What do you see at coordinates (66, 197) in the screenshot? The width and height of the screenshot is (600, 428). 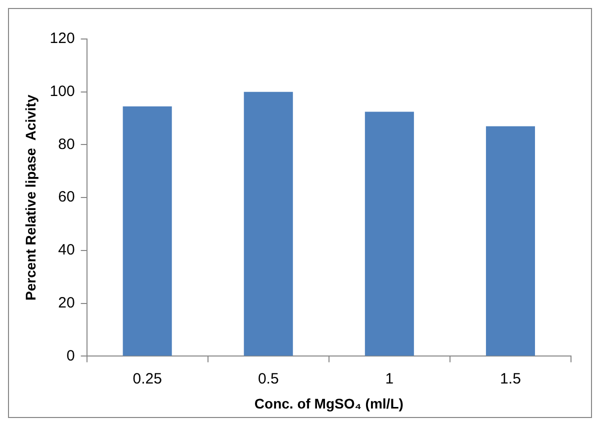 I see `y-tick-label: 60` at bounding box center [66, 197].